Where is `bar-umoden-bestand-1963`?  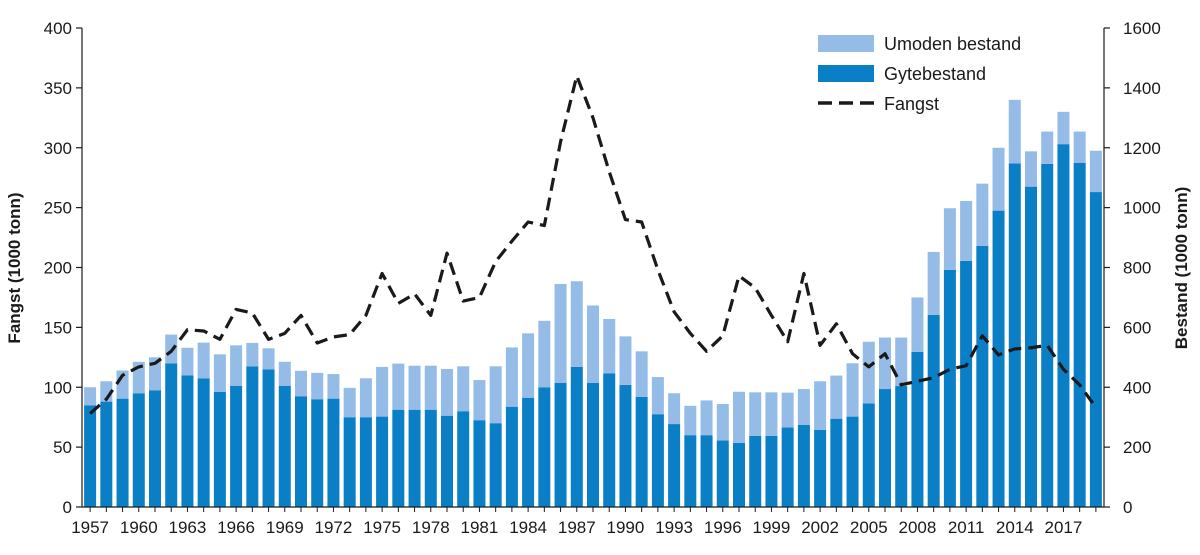 bar-umoden-bestand-1963 is located at coordinates (187, 361).